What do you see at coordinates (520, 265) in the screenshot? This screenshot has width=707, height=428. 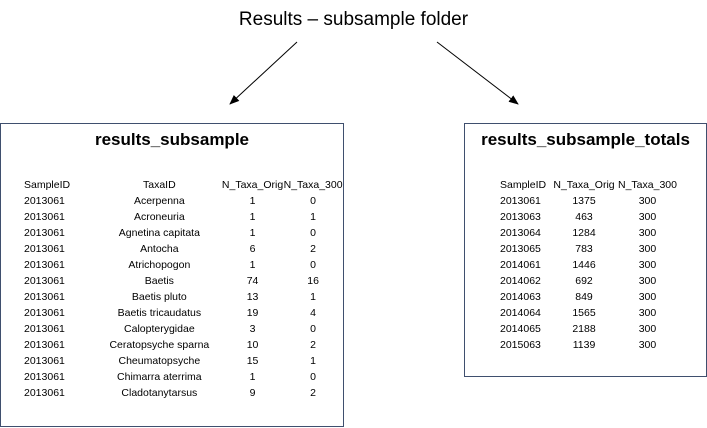 I see `table-cell: 2014061` at bounding box center [520, 265].